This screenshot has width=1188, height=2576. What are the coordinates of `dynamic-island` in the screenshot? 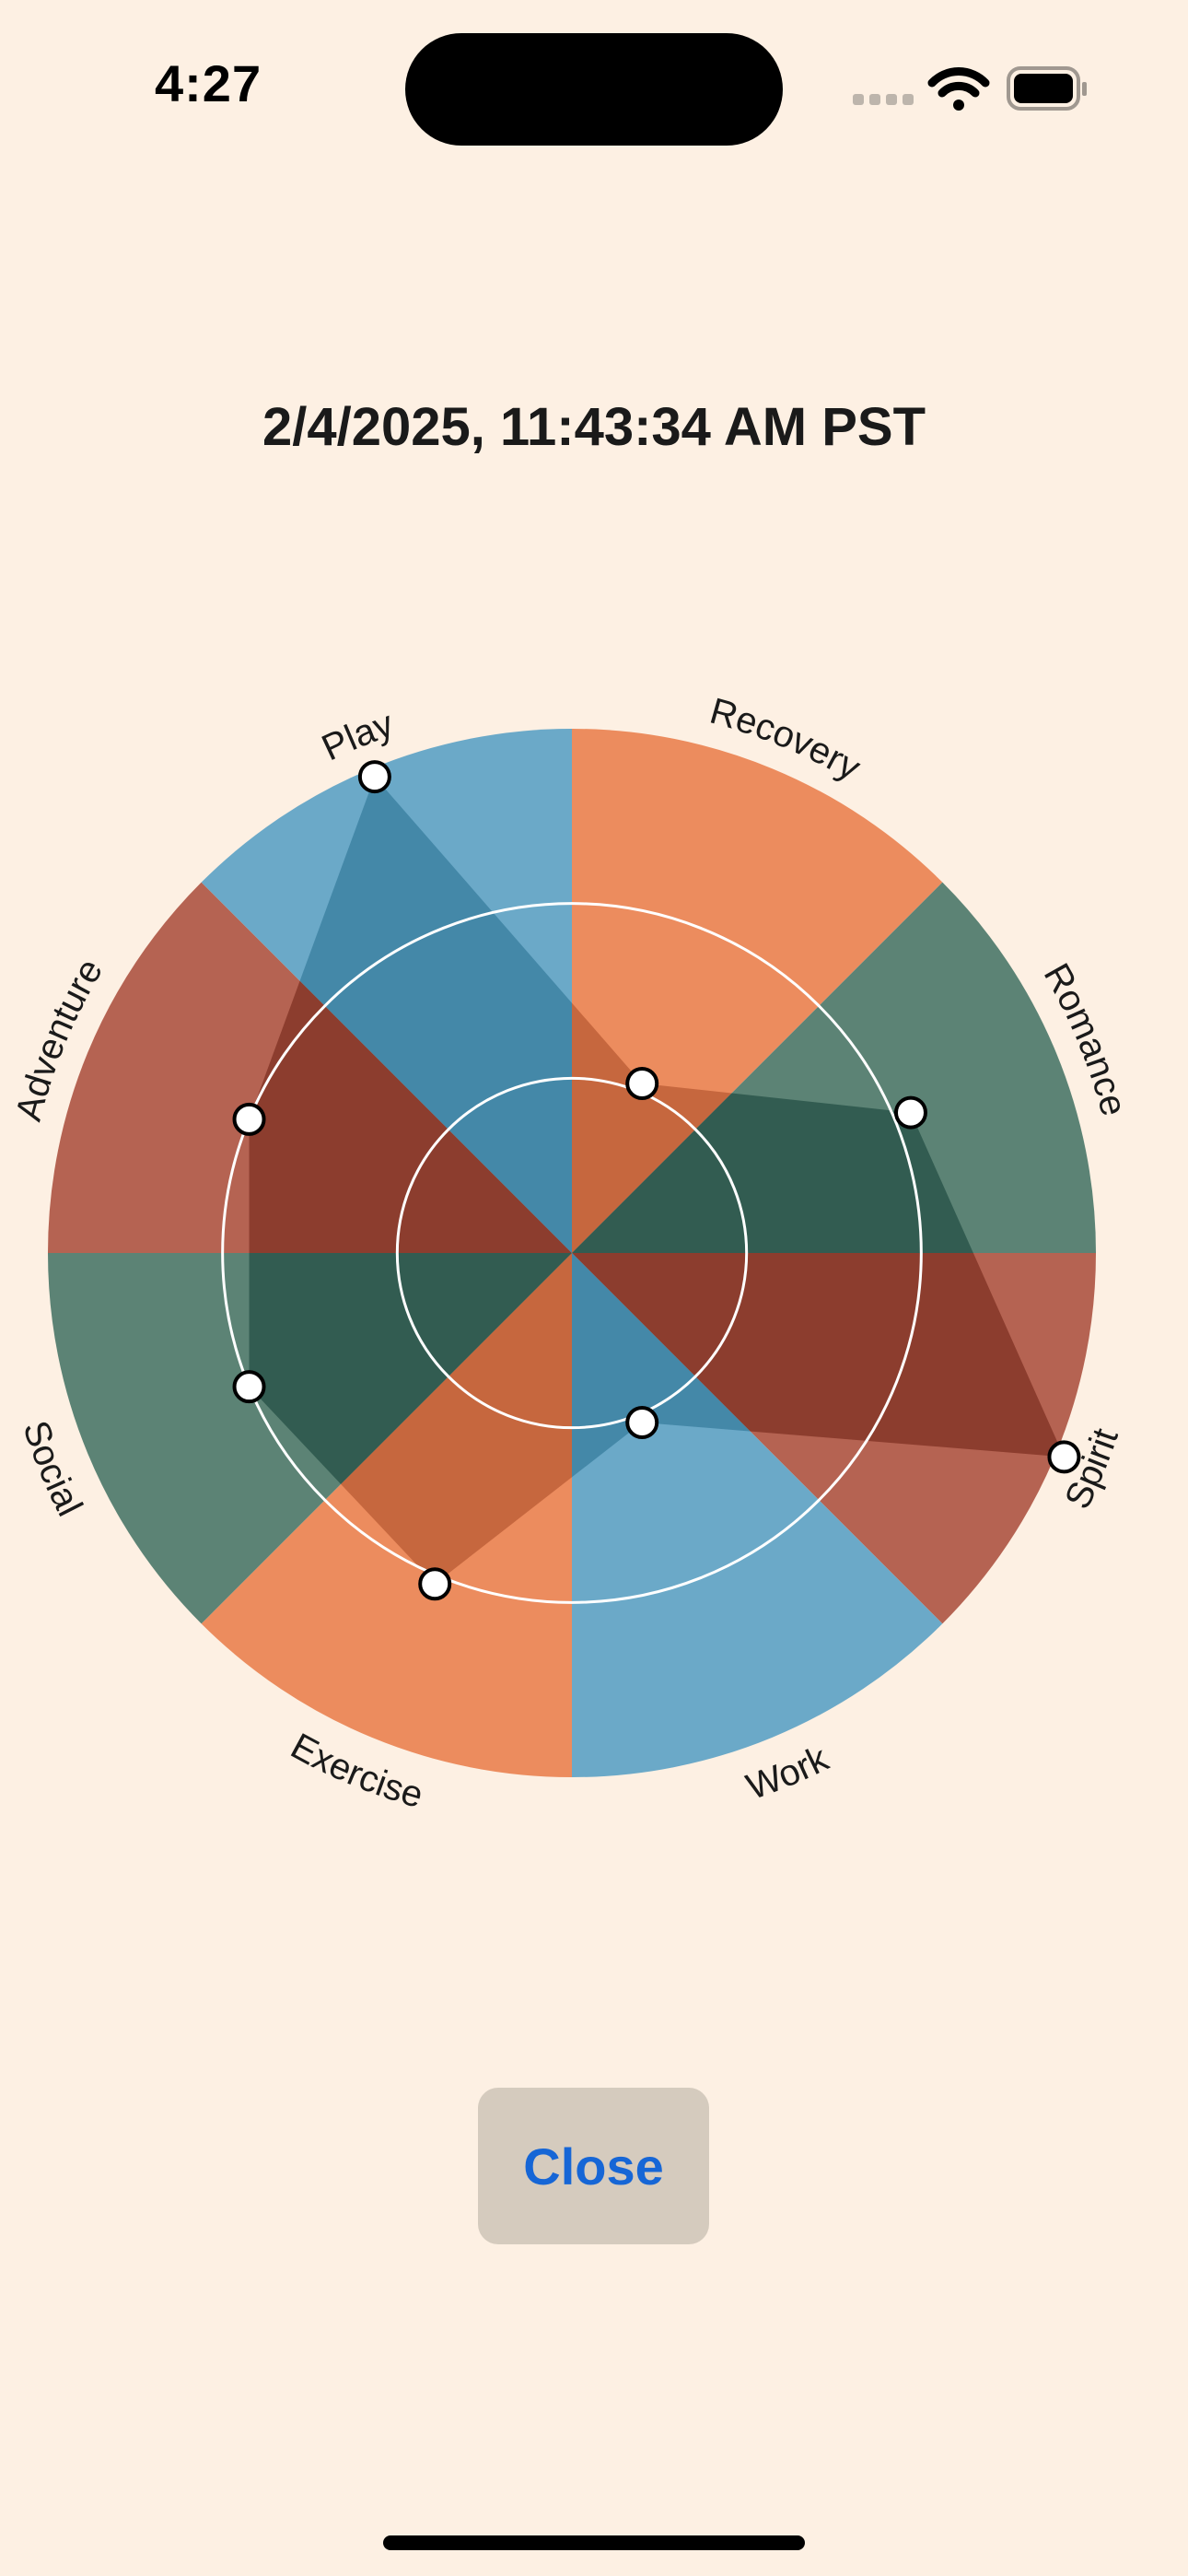 It's located at (594, 89).